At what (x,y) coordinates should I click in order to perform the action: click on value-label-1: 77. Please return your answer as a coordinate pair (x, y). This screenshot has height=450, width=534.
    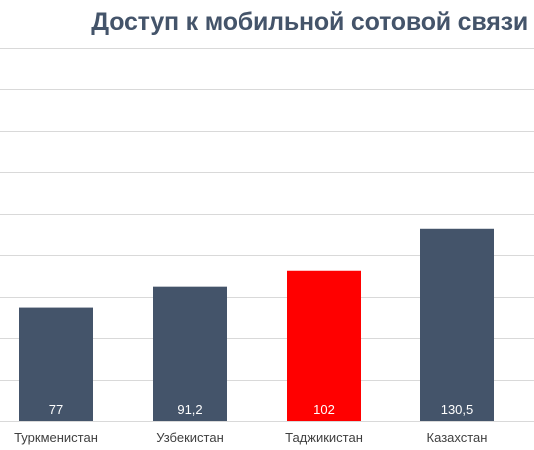
    Looking at the image, I should click on (56, 409).